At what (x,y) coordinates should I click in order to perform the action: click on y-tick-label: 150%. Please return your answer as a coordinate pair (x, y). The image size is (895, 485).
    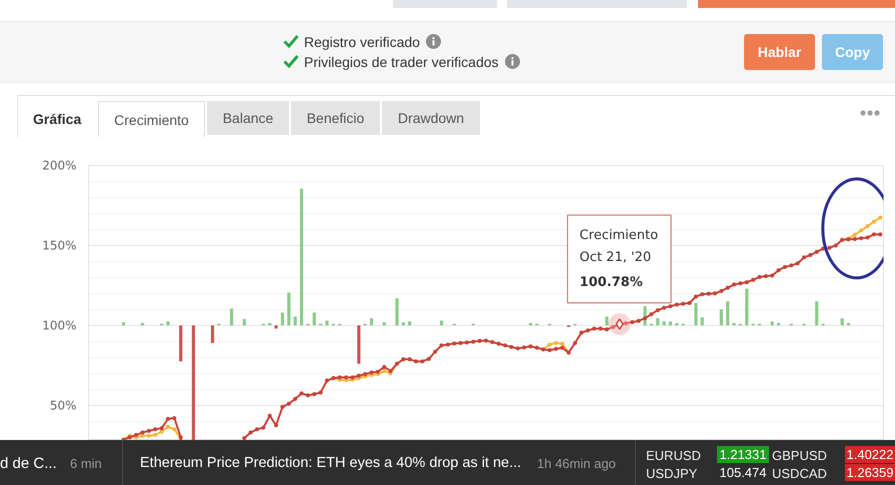
    Looking at the image, I should click on (59, 245).